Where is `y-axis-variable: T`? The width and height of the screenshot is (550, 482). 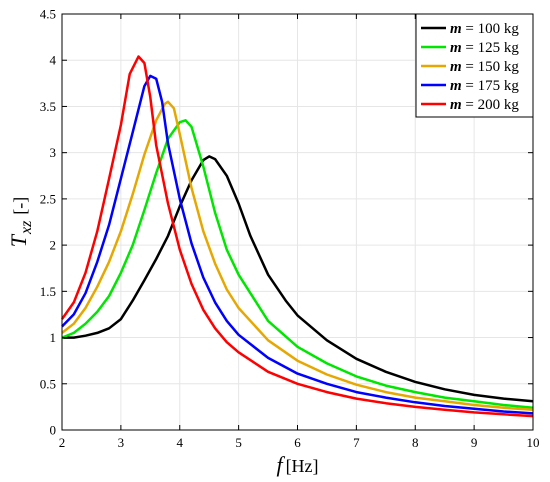
y-axis-variable: T is located at coordinates (18, 240).